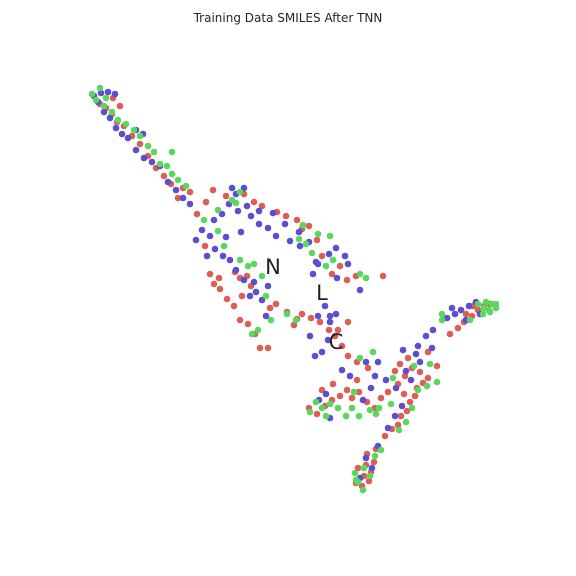 The height and width of the screenshot is (576, 576). I want to click on cluster-label: N, so click(273, 267).